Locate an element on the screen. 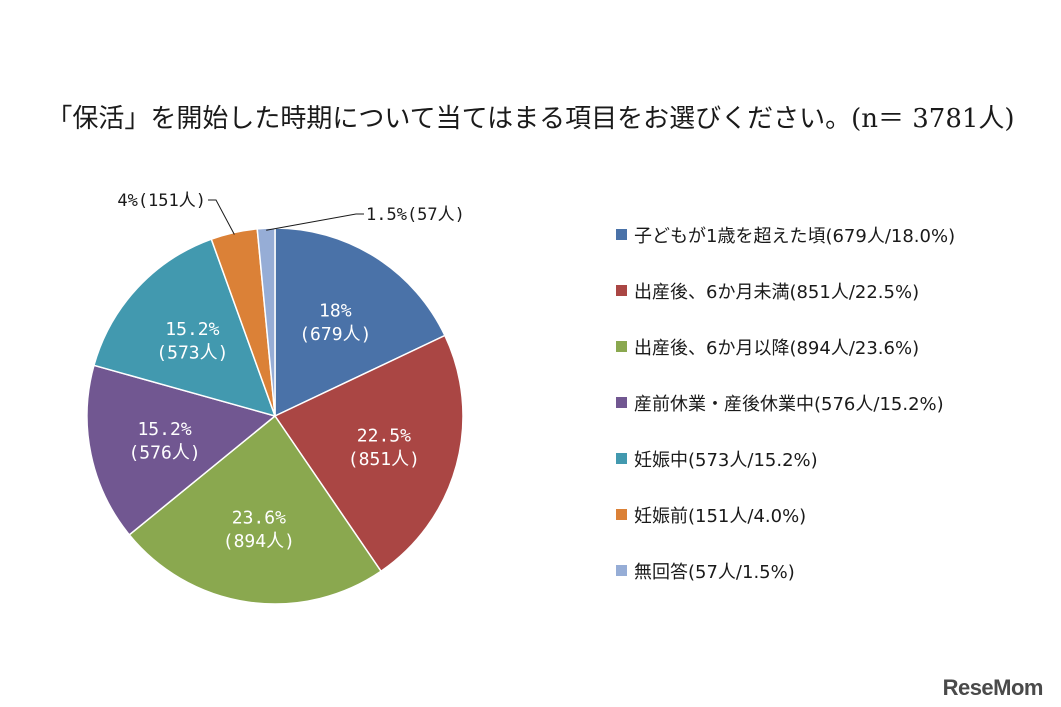 Image resolution: width=1061 pixels, height=707 pixels. callout-lines is located at coordinates (286, 217).